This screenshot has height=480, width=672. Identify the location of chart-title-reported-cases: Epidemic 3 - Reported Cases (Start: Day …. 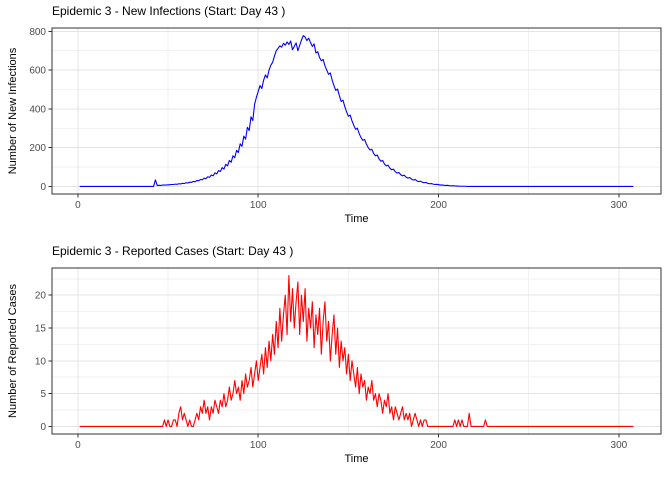
(173, 251).